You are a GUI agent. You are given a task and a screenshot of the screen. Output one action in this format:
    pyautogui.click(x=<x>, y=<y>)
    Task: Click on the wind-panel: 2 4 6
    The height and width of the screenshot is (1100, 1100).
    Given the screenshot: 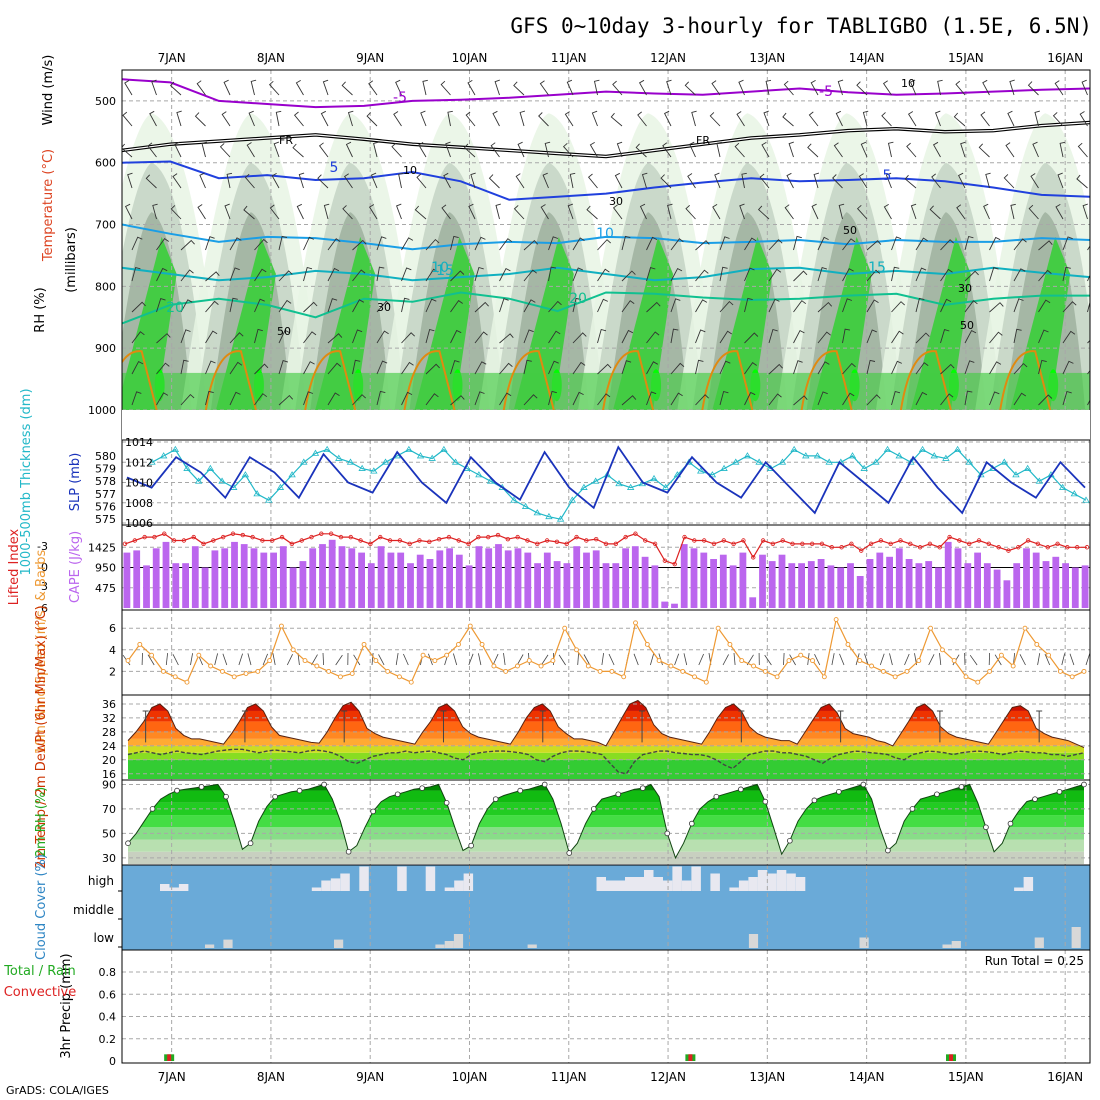 What is the action you would take?
    pyautogui.click(x=600, y=652)
    